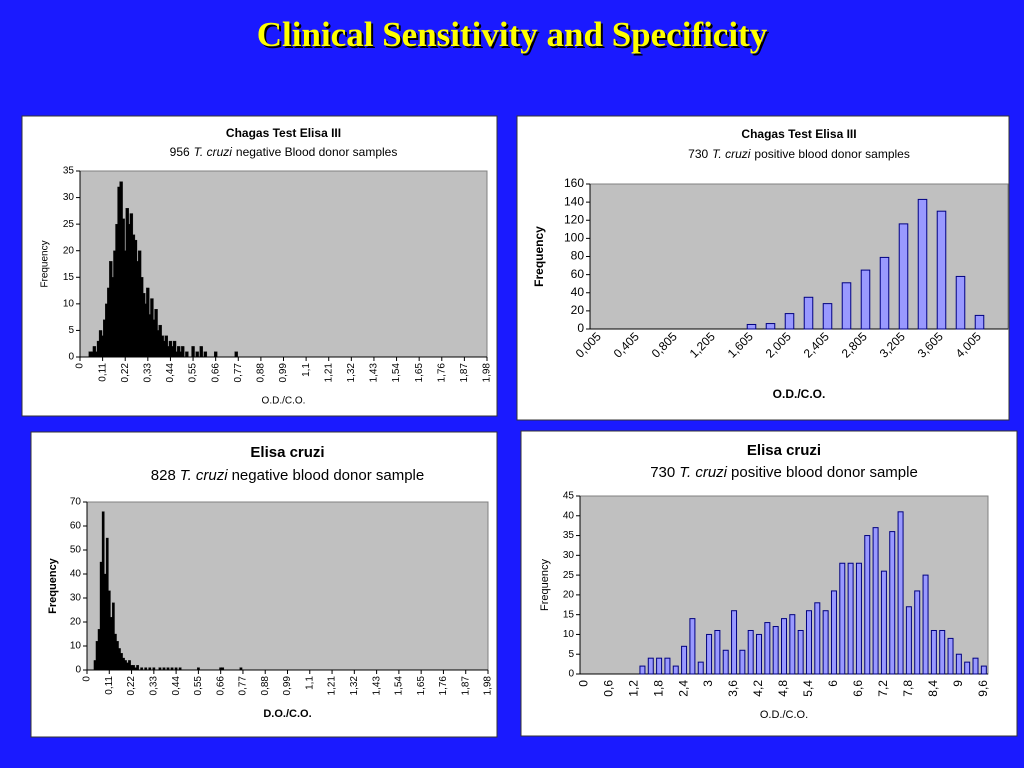 This screenshot has width=1024, height=768. Describe the element at coordinates (332, 686) in the screenshot. I see `x-tick-label: 1,21` at that location.